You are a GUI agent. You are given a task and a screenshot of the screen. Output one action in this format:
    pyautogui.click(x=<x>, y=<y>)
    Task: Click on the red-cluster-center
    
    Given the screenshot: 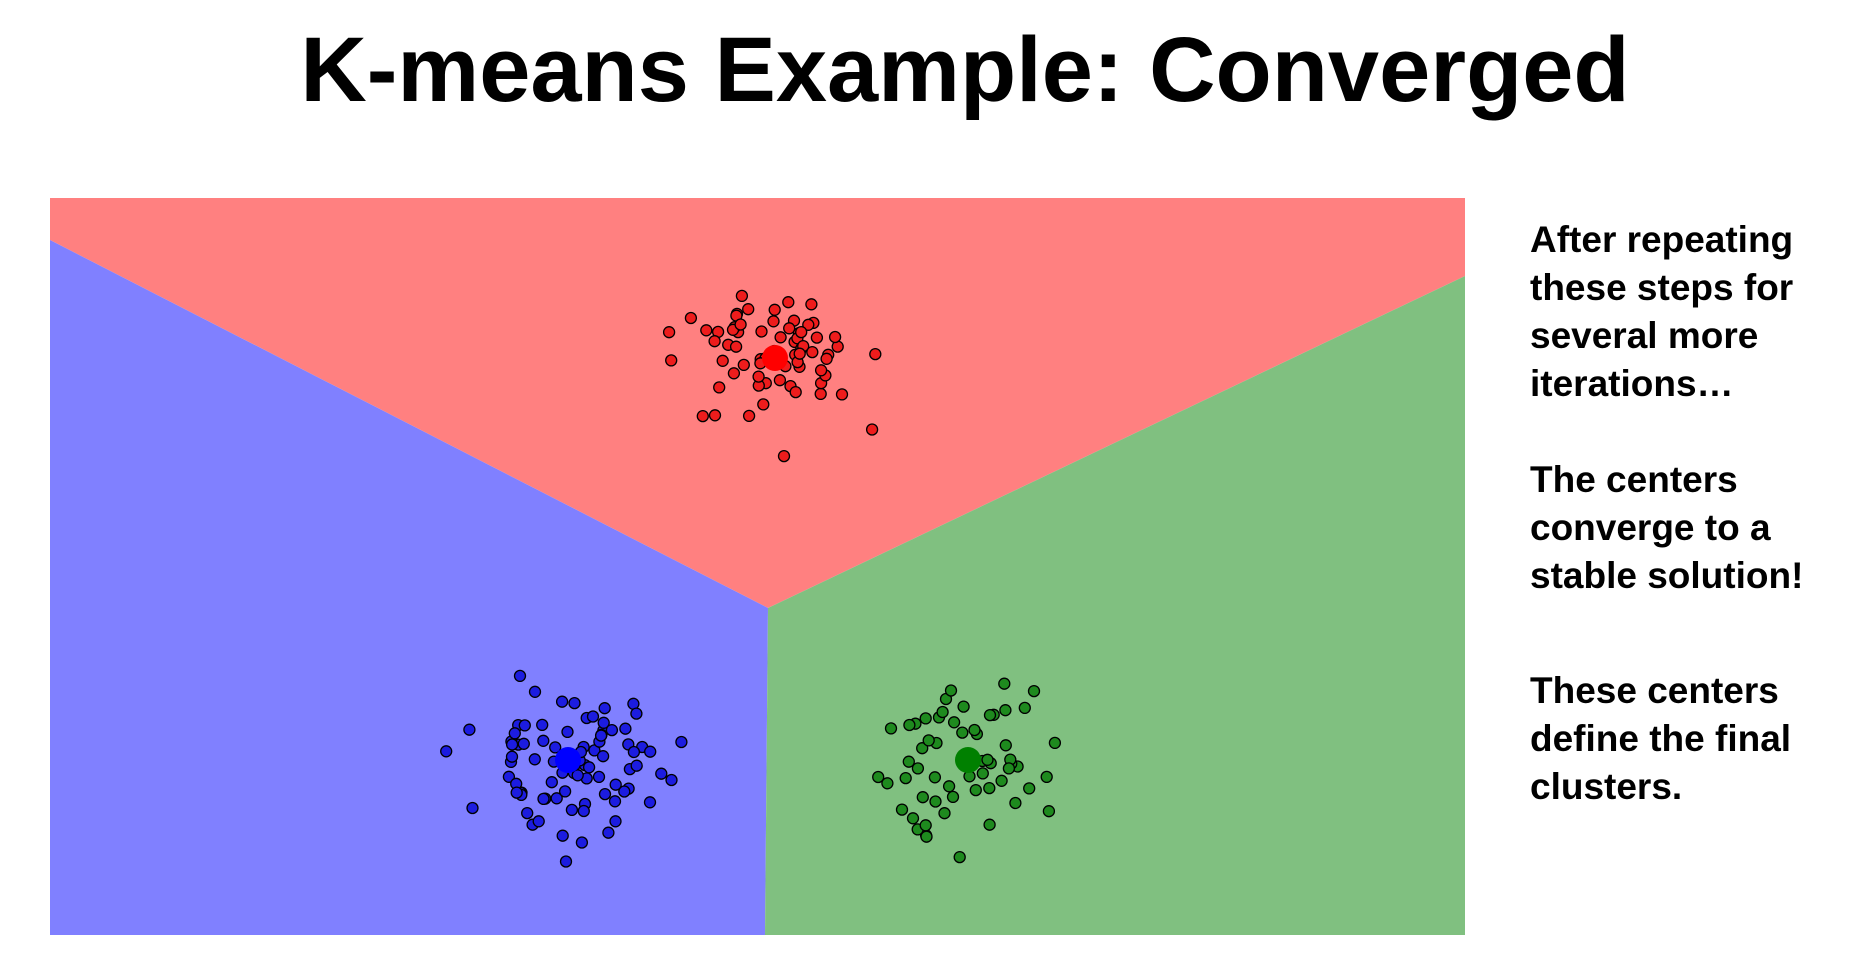 What is the action you would take?
    pyautogui.click(x=775, y=358)
    